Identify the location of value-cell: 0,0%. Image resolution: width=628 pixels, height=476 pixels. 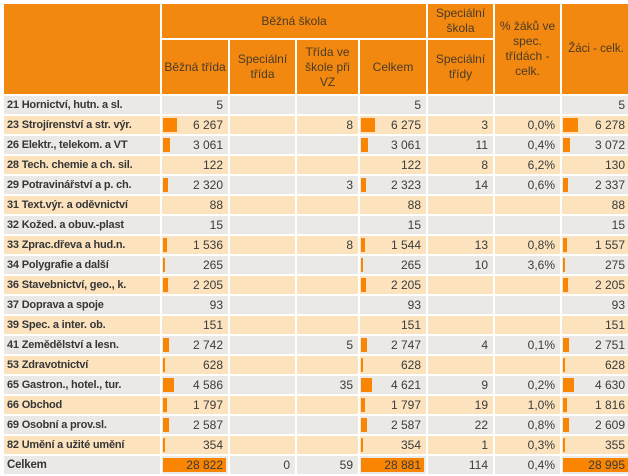
(527, 125).